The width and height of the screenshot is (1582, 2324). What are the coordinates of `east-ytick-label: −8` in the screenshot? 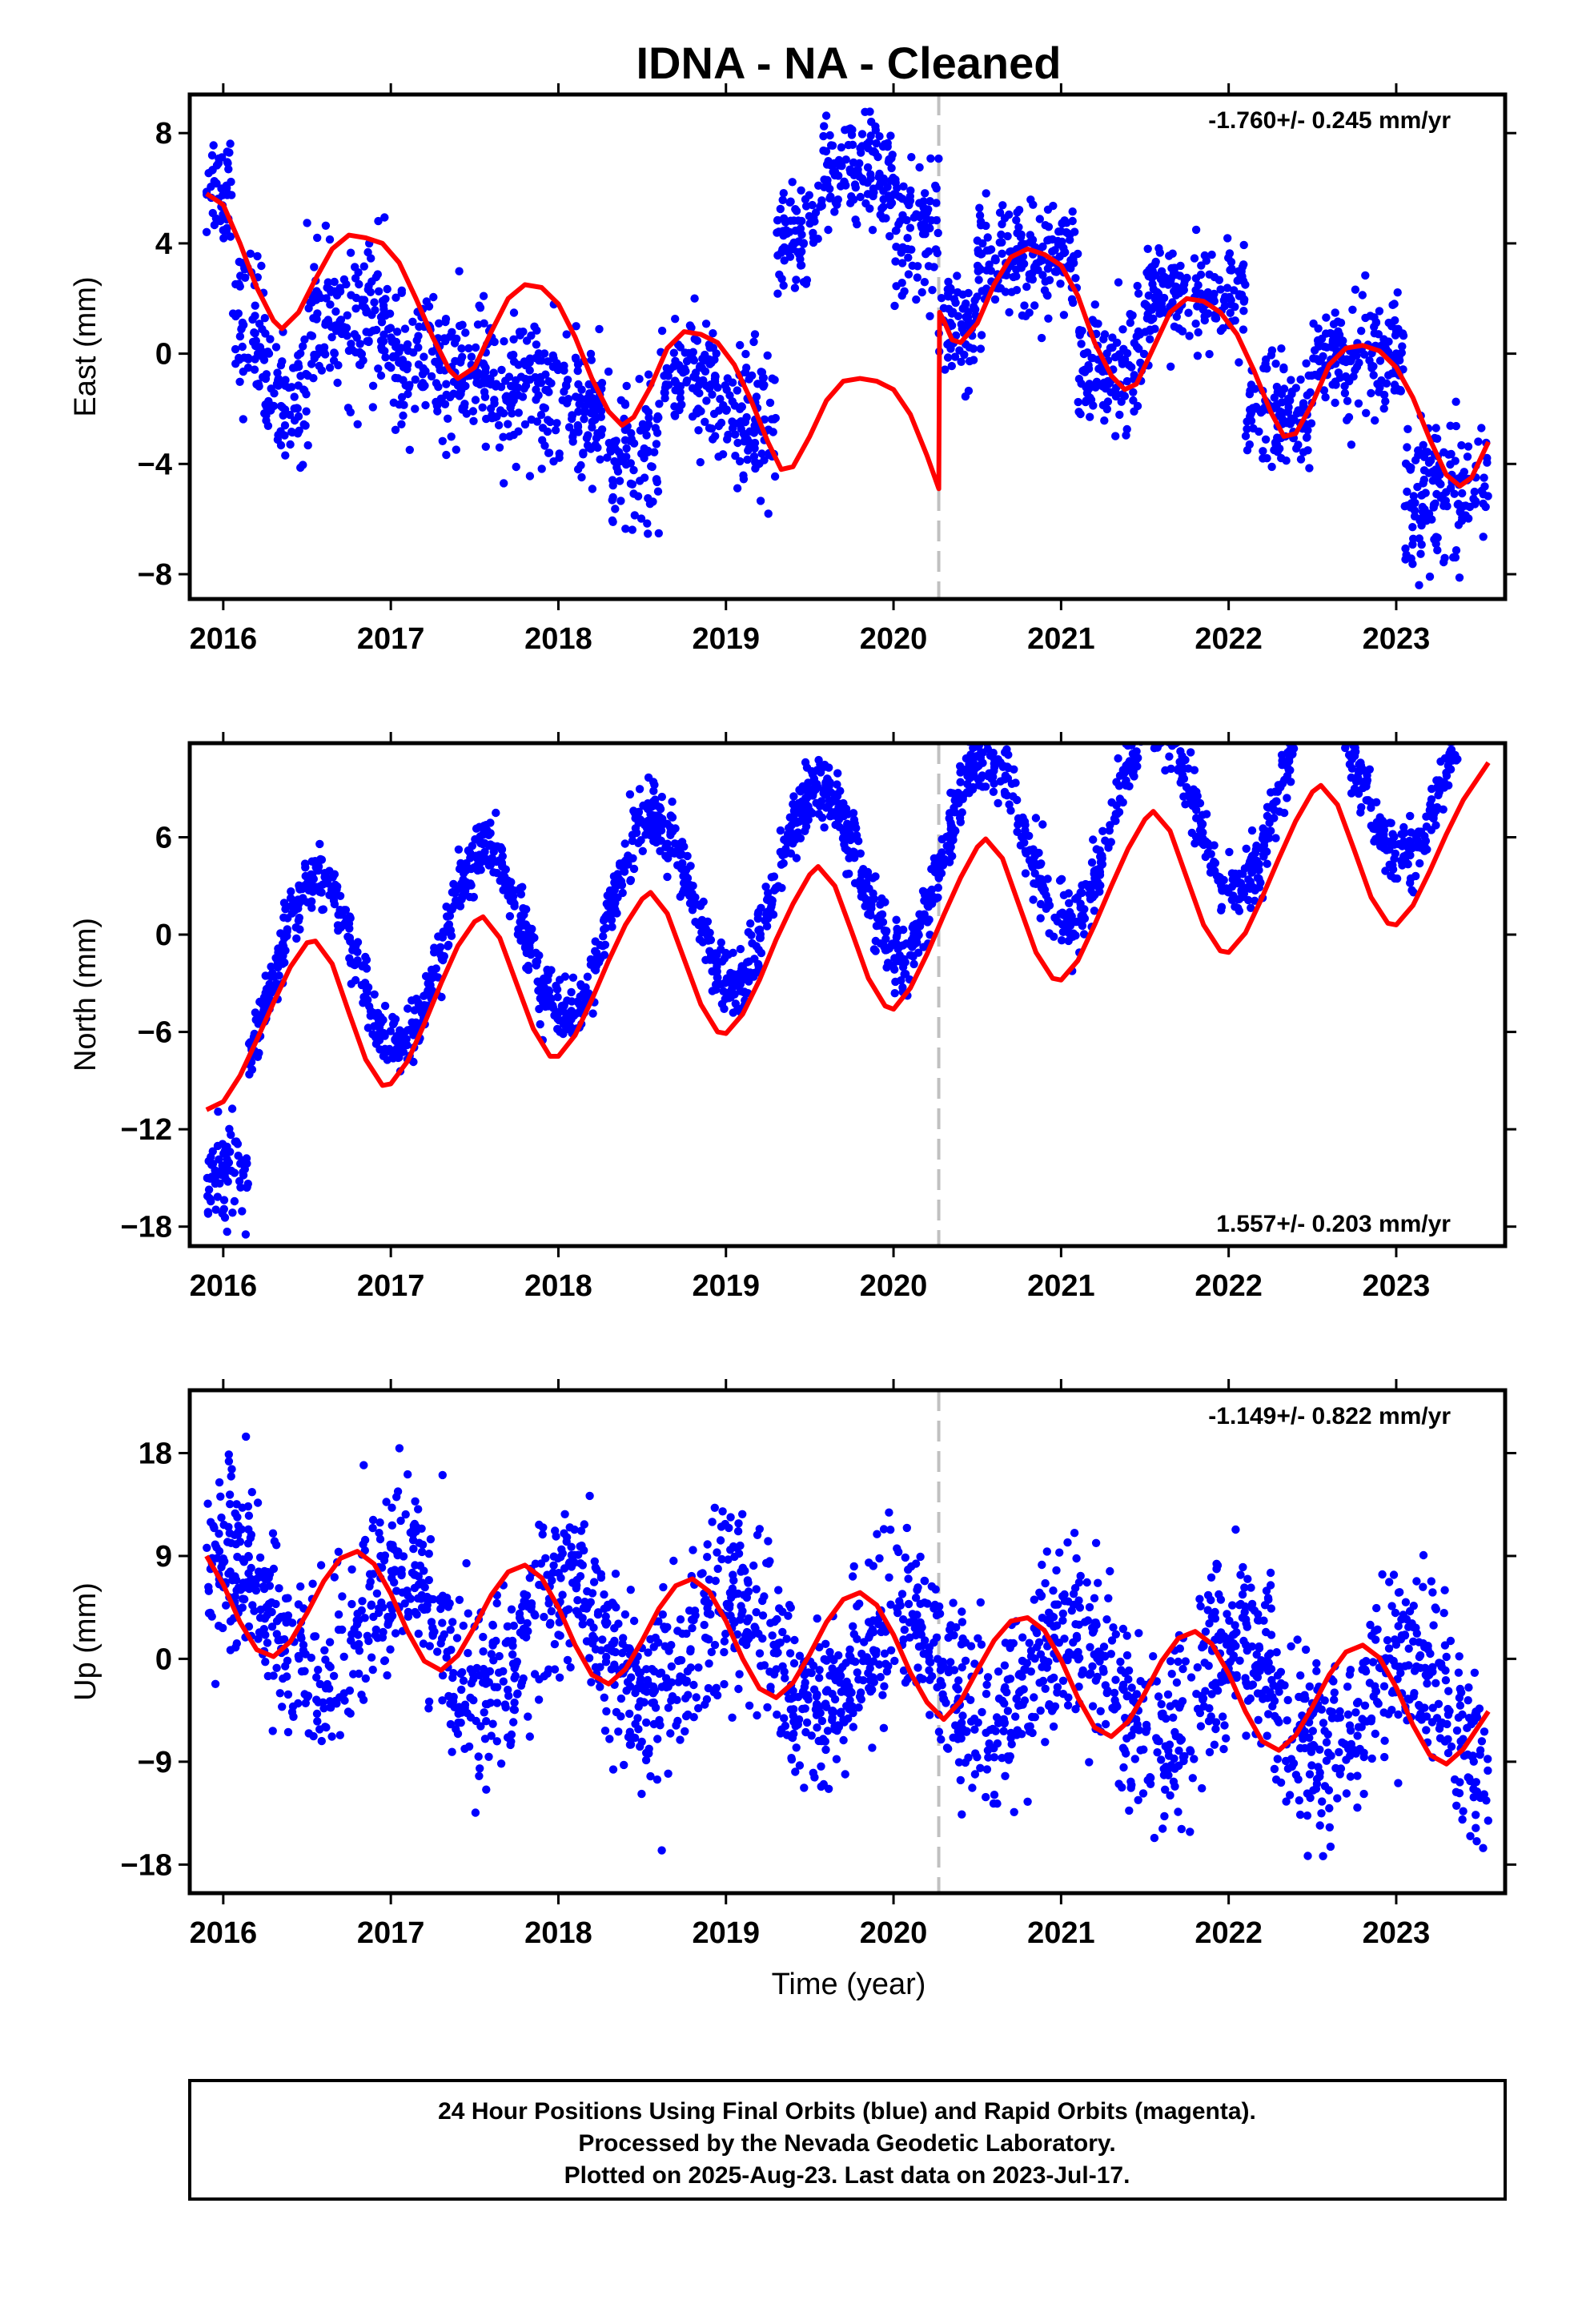 It's located at (155, 575).